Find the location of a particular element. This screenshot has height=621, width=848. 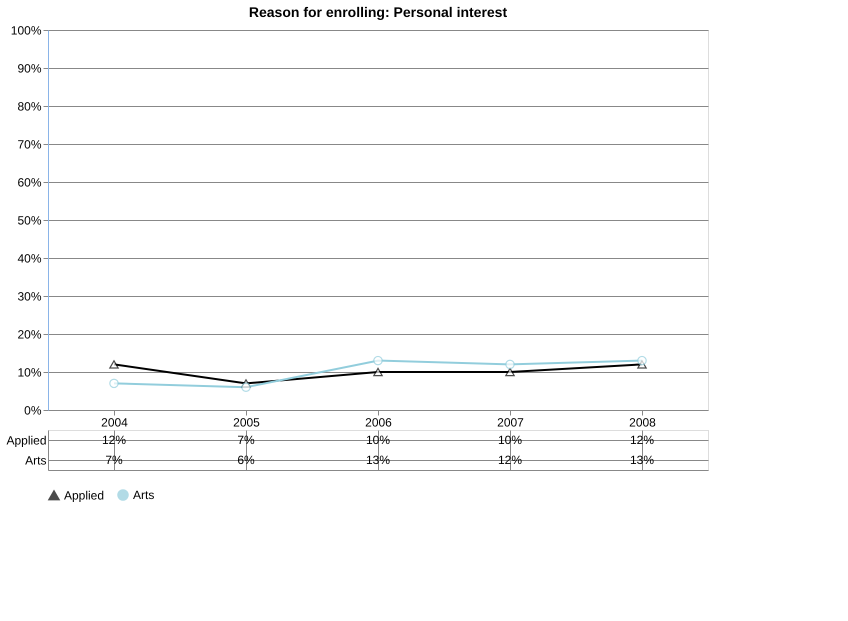

y-tick-label: 80% is located at coordinates (29, 107).